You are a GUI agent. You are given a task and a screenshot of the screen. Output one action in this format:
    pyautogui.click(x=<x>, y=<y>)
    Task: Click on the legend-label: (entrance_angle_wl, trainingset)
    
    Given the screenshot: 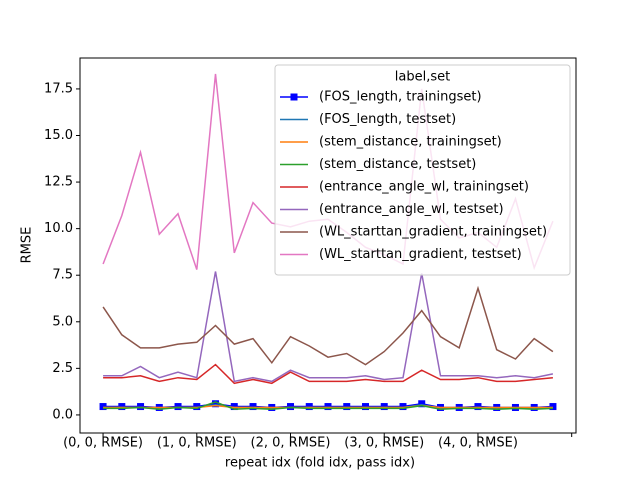 What is the action you would take?
    pyautogui.click(x=424, y=187)
    